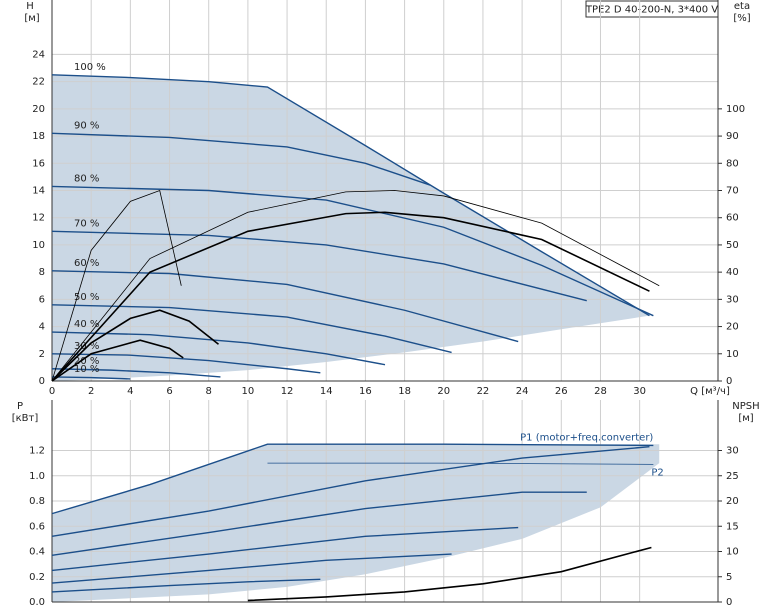 This screenshot has width=774, height=611. What do you see at coordinates (42, 299) in the screenshot?
I see `y-tick-label: 6` at bounding box center [42, 299].